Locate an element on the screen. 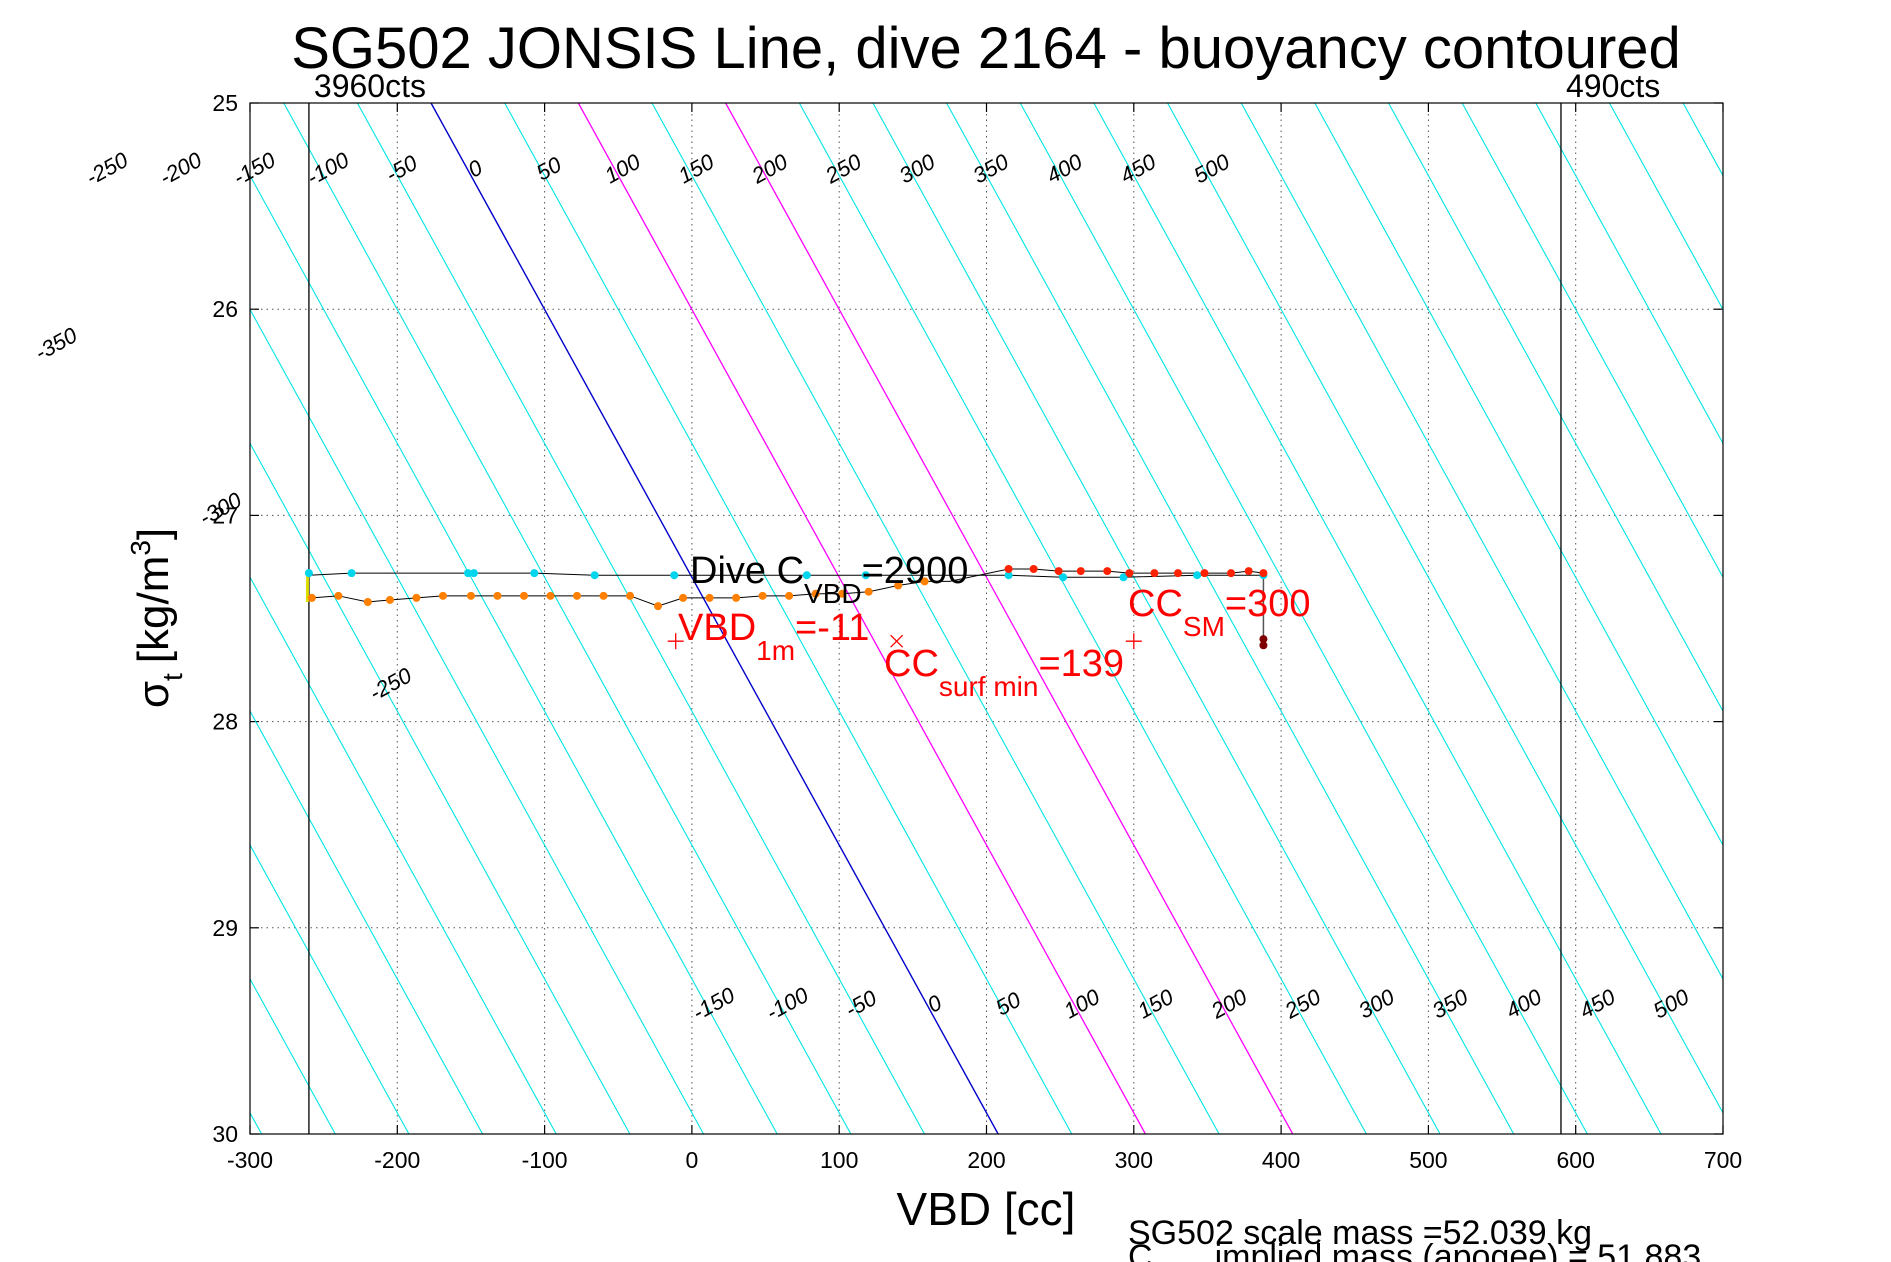  footer-scale-mass: SG502 scale mass =52.039 kg is located at coordinates (1360, 1233).